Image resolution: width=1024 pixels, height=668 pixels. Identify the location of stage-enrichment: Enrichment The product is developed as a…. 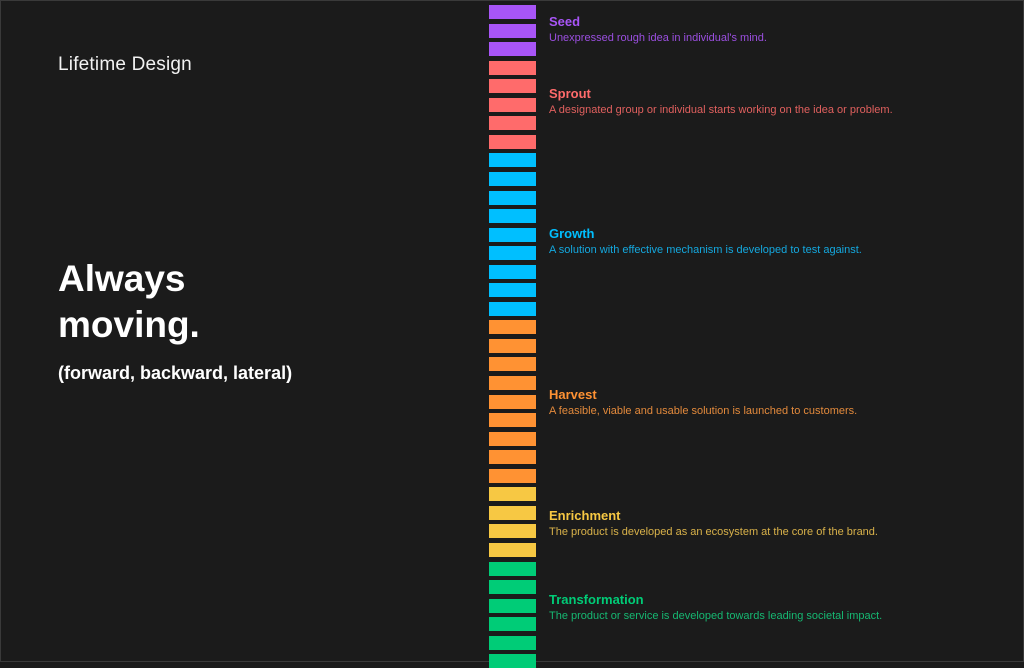
(779, 524).